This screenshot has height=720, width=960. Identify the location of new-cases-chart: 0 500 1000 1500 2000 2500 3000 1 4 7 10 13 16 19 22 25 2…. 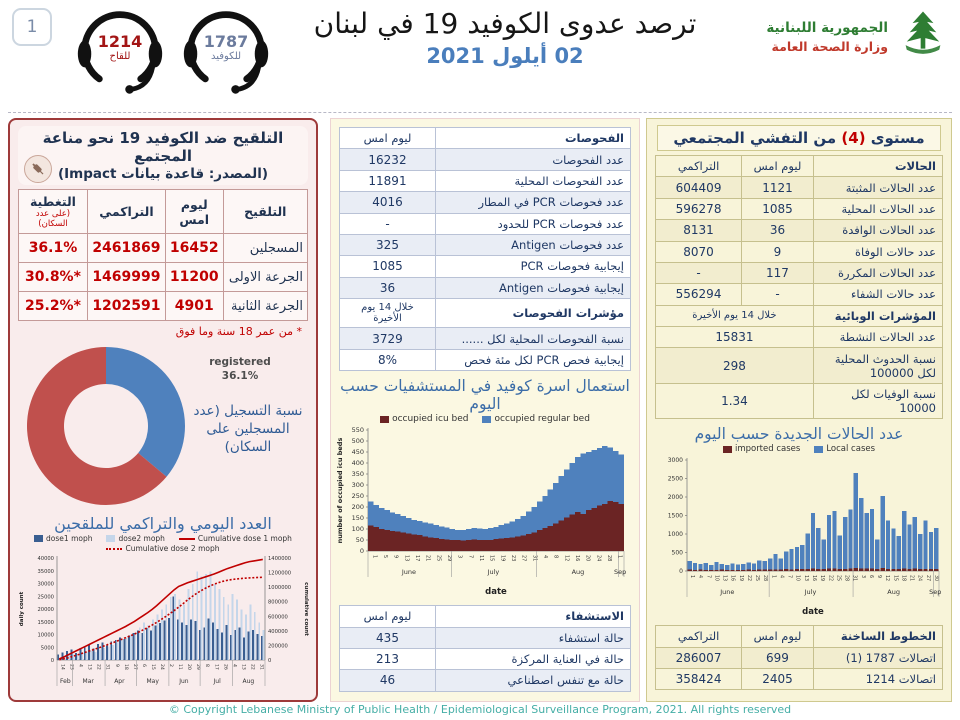
(799, 538).